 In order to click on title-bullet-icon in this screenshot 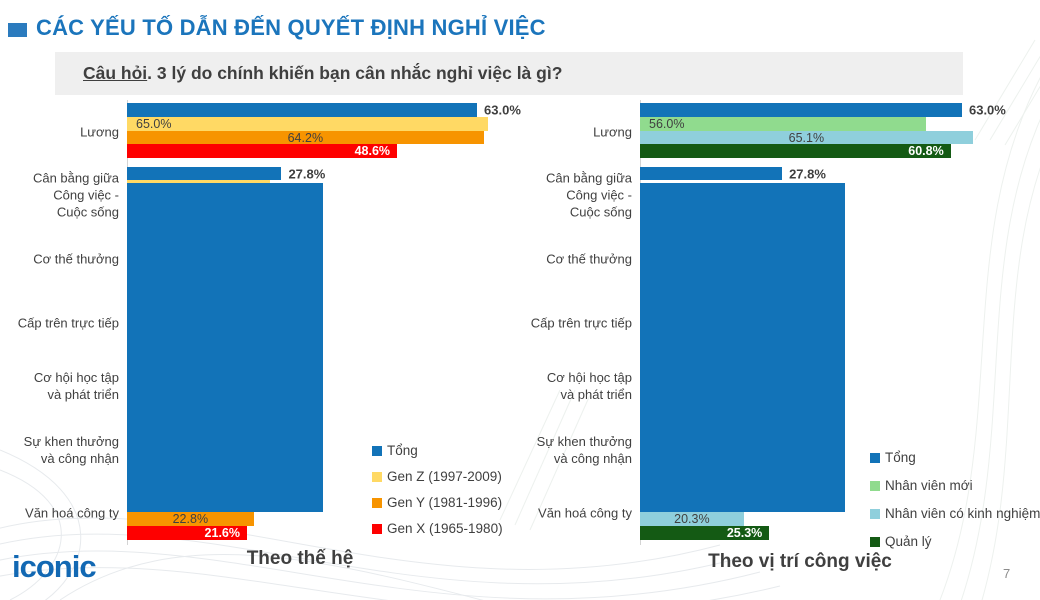, I will do `click(17, 29)`.